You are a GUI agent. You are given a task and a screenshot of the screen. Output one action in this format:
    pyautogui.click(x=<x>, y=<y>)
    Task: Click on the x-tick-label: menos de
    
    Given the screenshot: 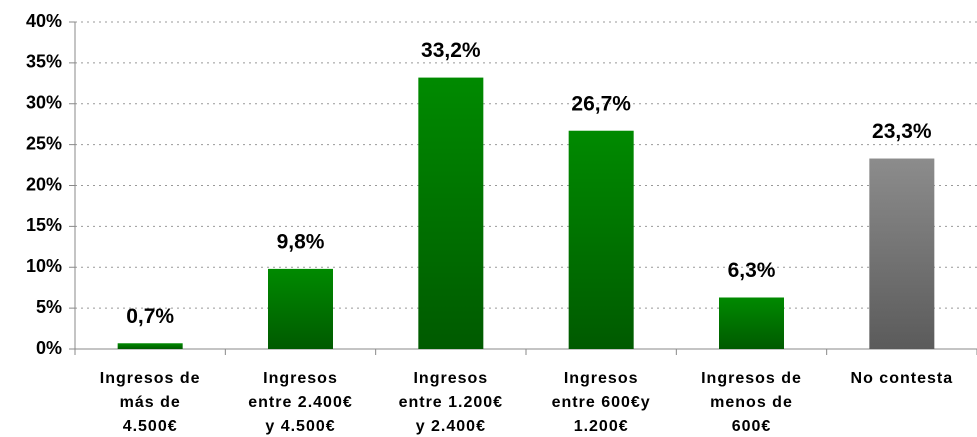 What is the action you would take?
    pyautogui.click(x=751, y=402)
    